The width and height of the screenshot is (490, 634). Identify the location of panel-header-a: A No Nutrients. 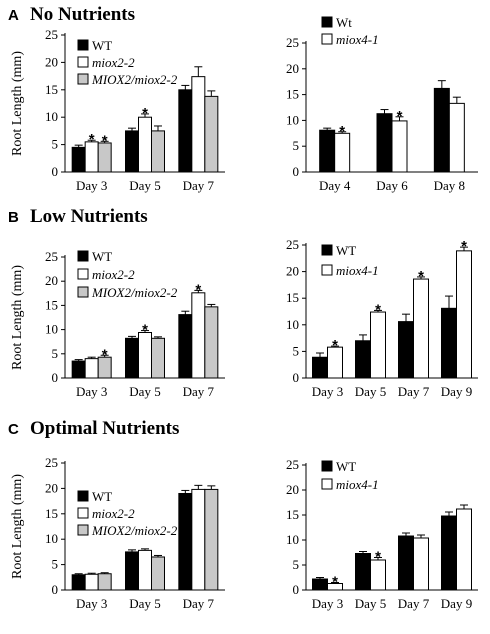
(71, 14).